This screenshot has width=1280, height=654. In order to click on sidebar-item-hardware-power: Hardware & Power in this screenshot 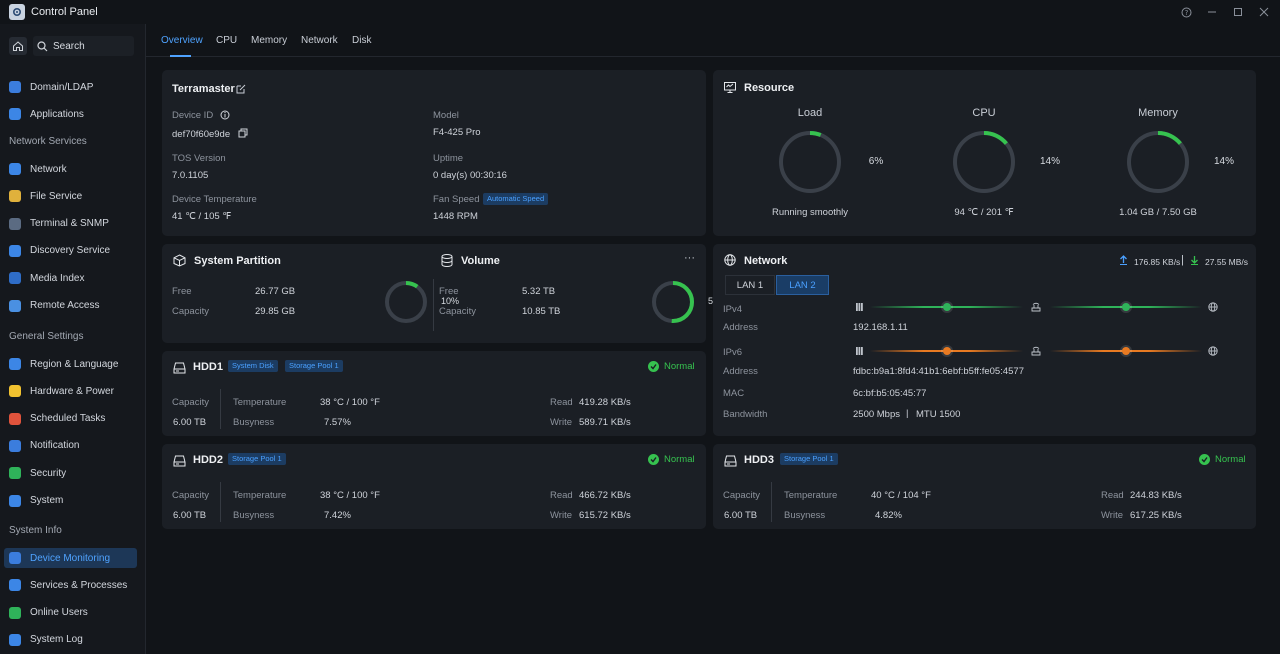, I will do `click(73, 391)`.